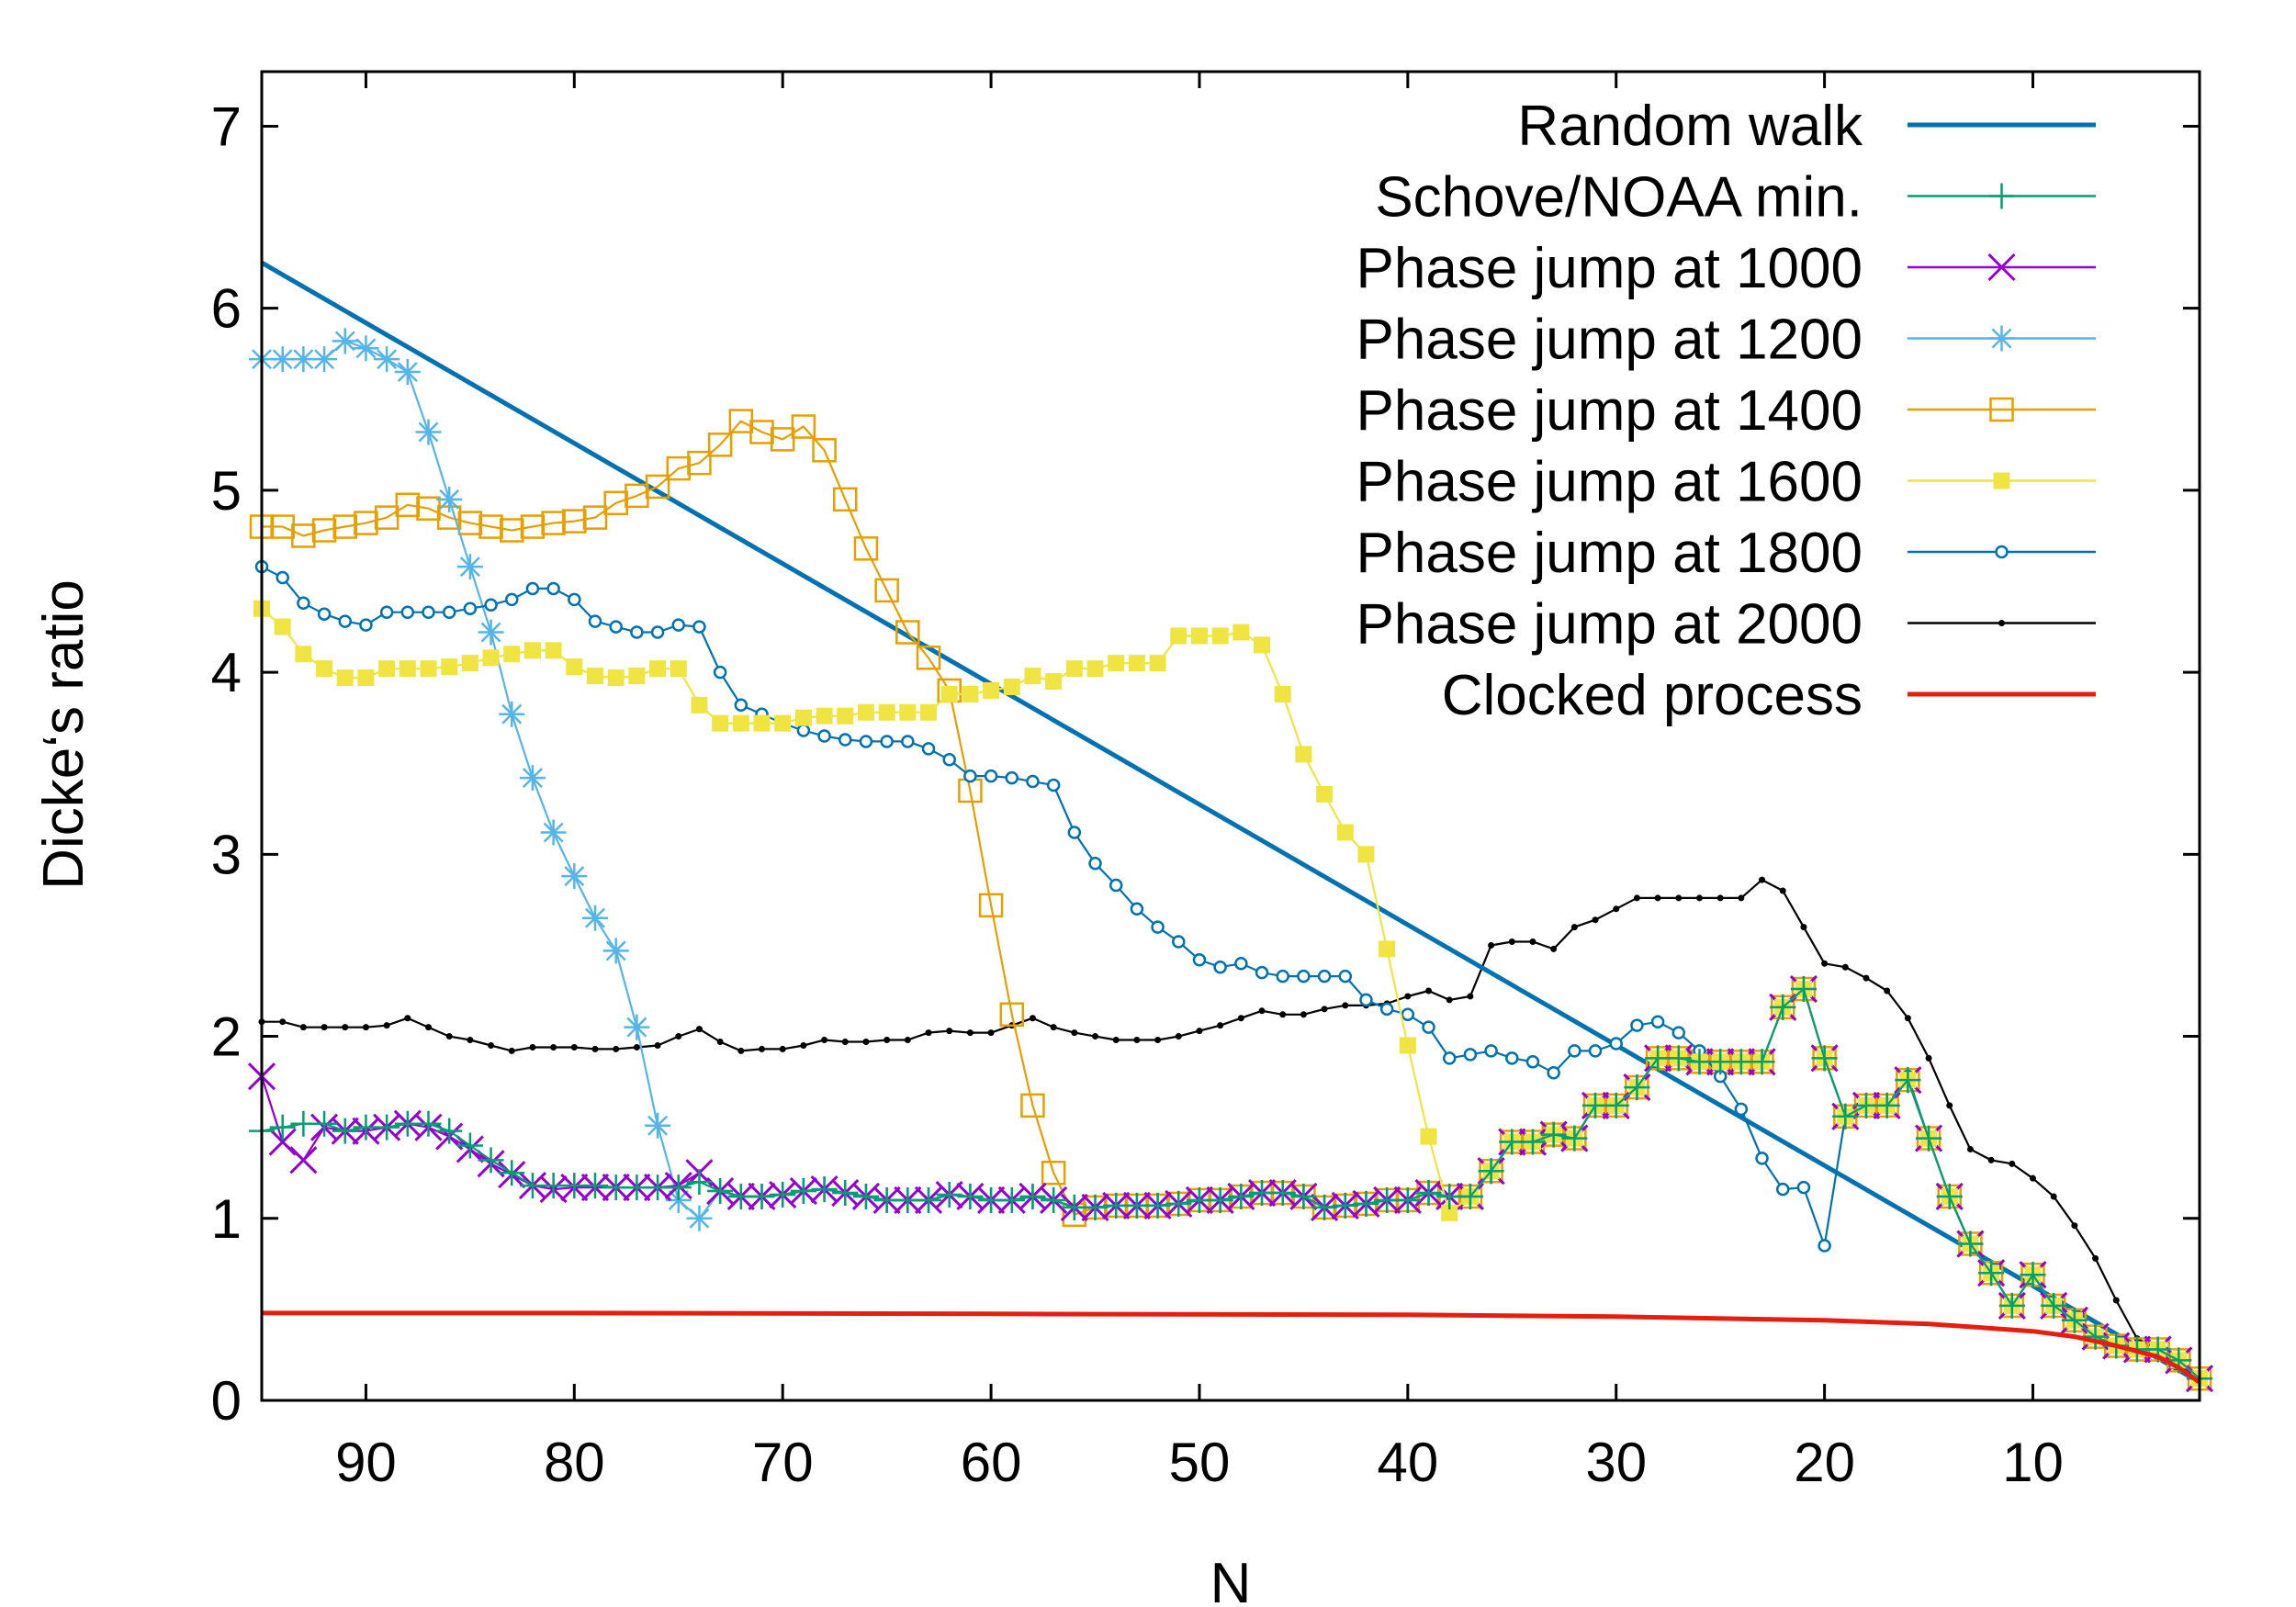 This screenshot has height=1607, width=2296. What do you see at coordinates (1726, 625) in the screenshot?
I see `legend-item: Phase jump at 2000` at bounding box center [1726, 625].